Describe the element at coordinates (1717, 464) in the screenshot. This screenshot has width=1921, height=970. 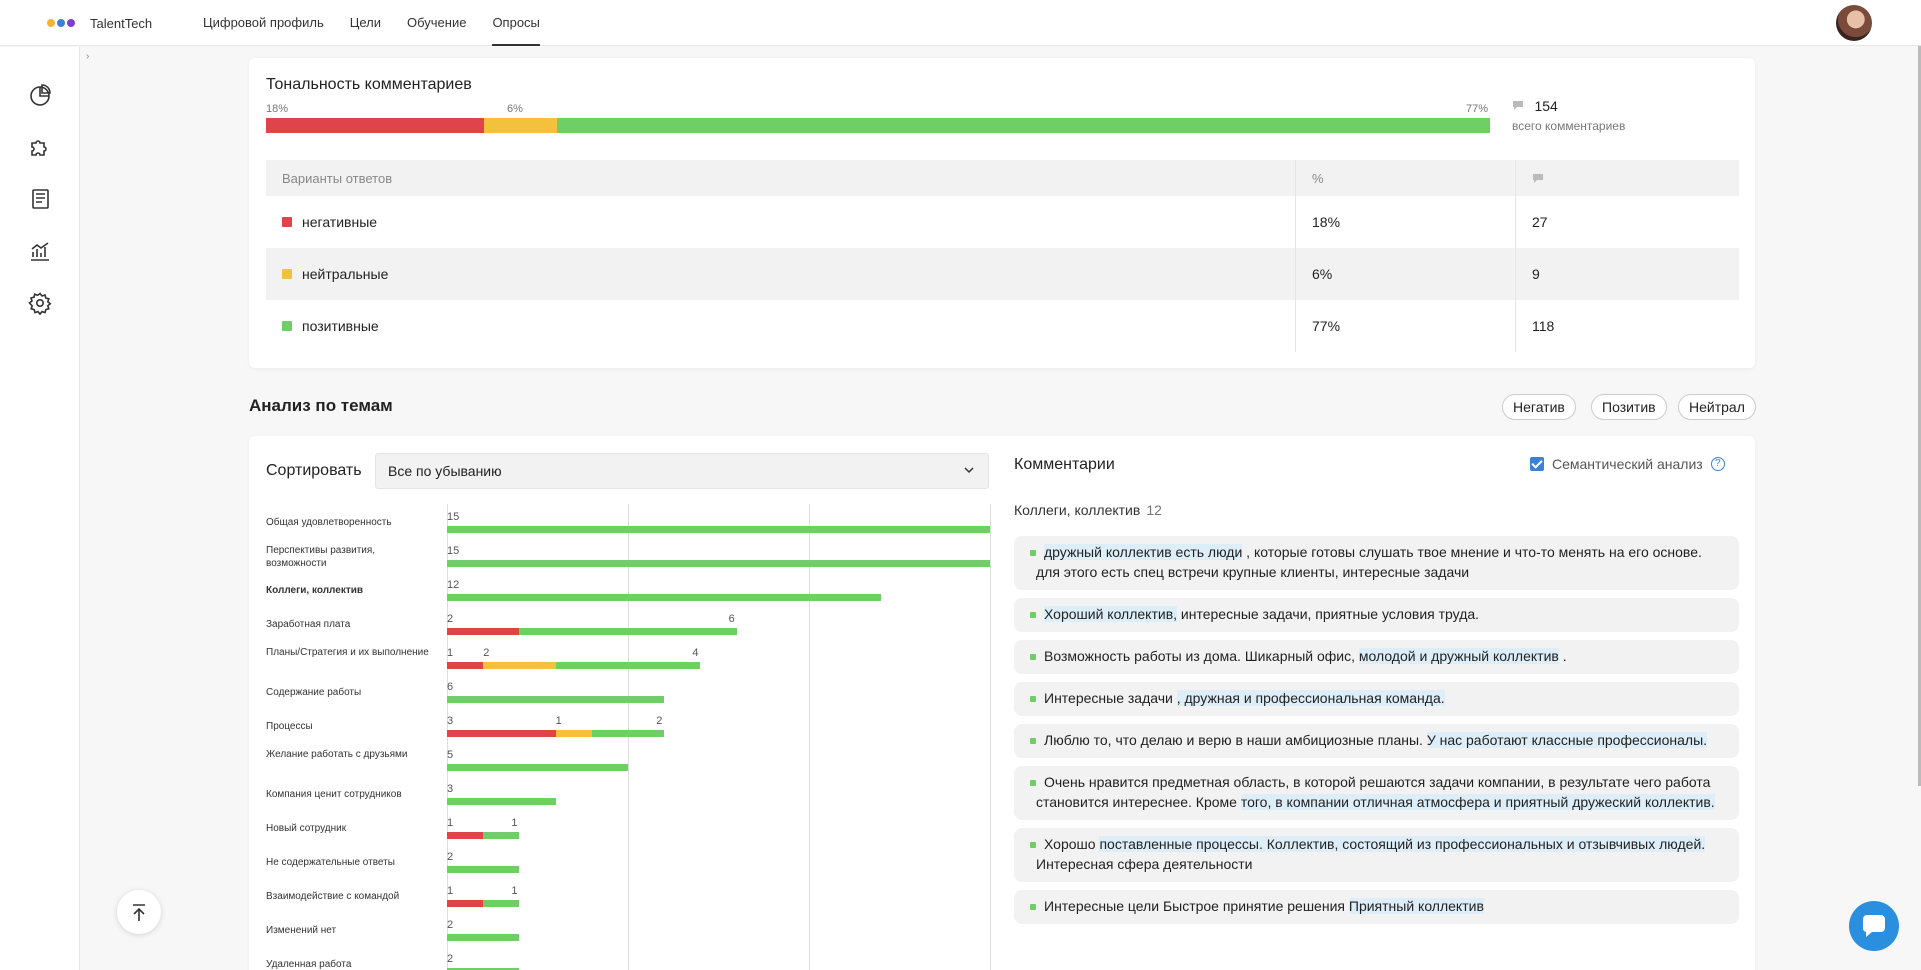
I see `help-icon: ?` at that location.